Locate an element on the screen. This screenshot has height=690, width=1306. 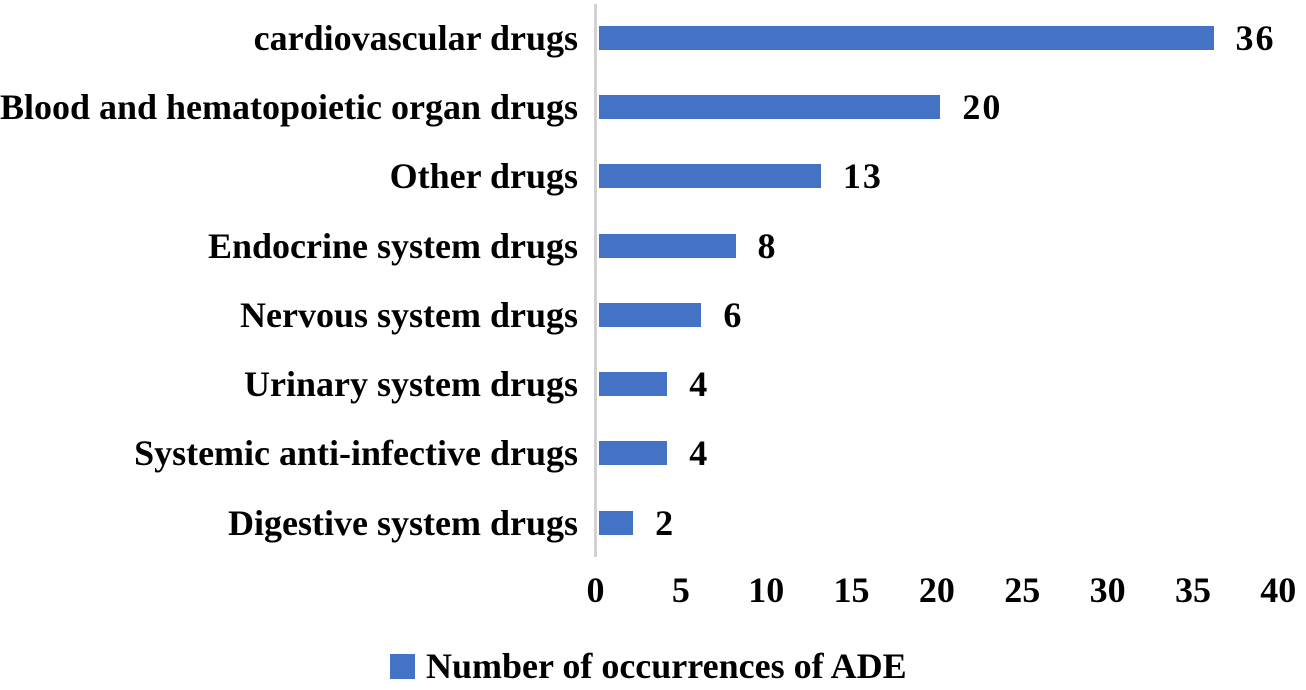
x-tick-label: 40 is located at coordinates (1278, 590).